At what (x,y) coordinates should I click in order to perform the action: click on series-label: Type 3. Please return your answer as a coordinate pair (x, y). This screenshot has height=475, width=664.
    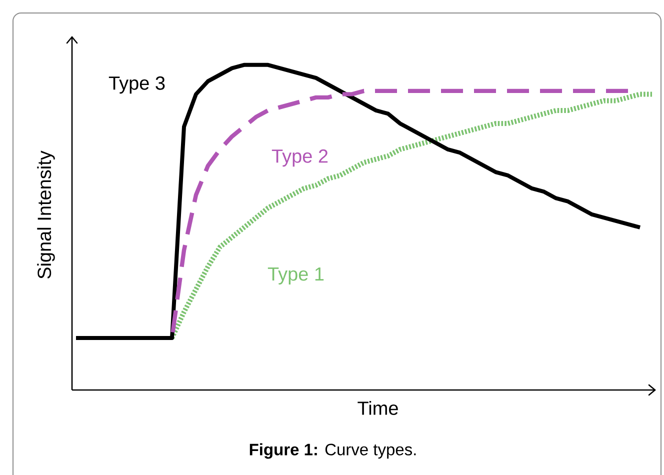
    Looking at the image, I should click on (136, 85).